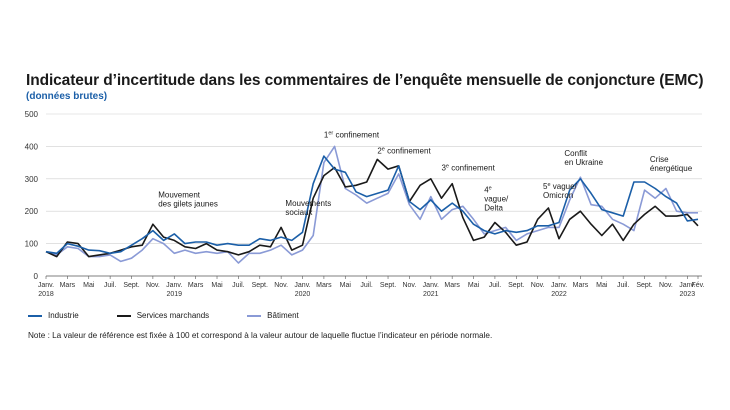 The width and height of the screenshot is (730, 410). What do you see at coordinates (488, 189) in the screenshot?
I see `annotation-3-line-0: 4e` at bounding box center [488, 189].